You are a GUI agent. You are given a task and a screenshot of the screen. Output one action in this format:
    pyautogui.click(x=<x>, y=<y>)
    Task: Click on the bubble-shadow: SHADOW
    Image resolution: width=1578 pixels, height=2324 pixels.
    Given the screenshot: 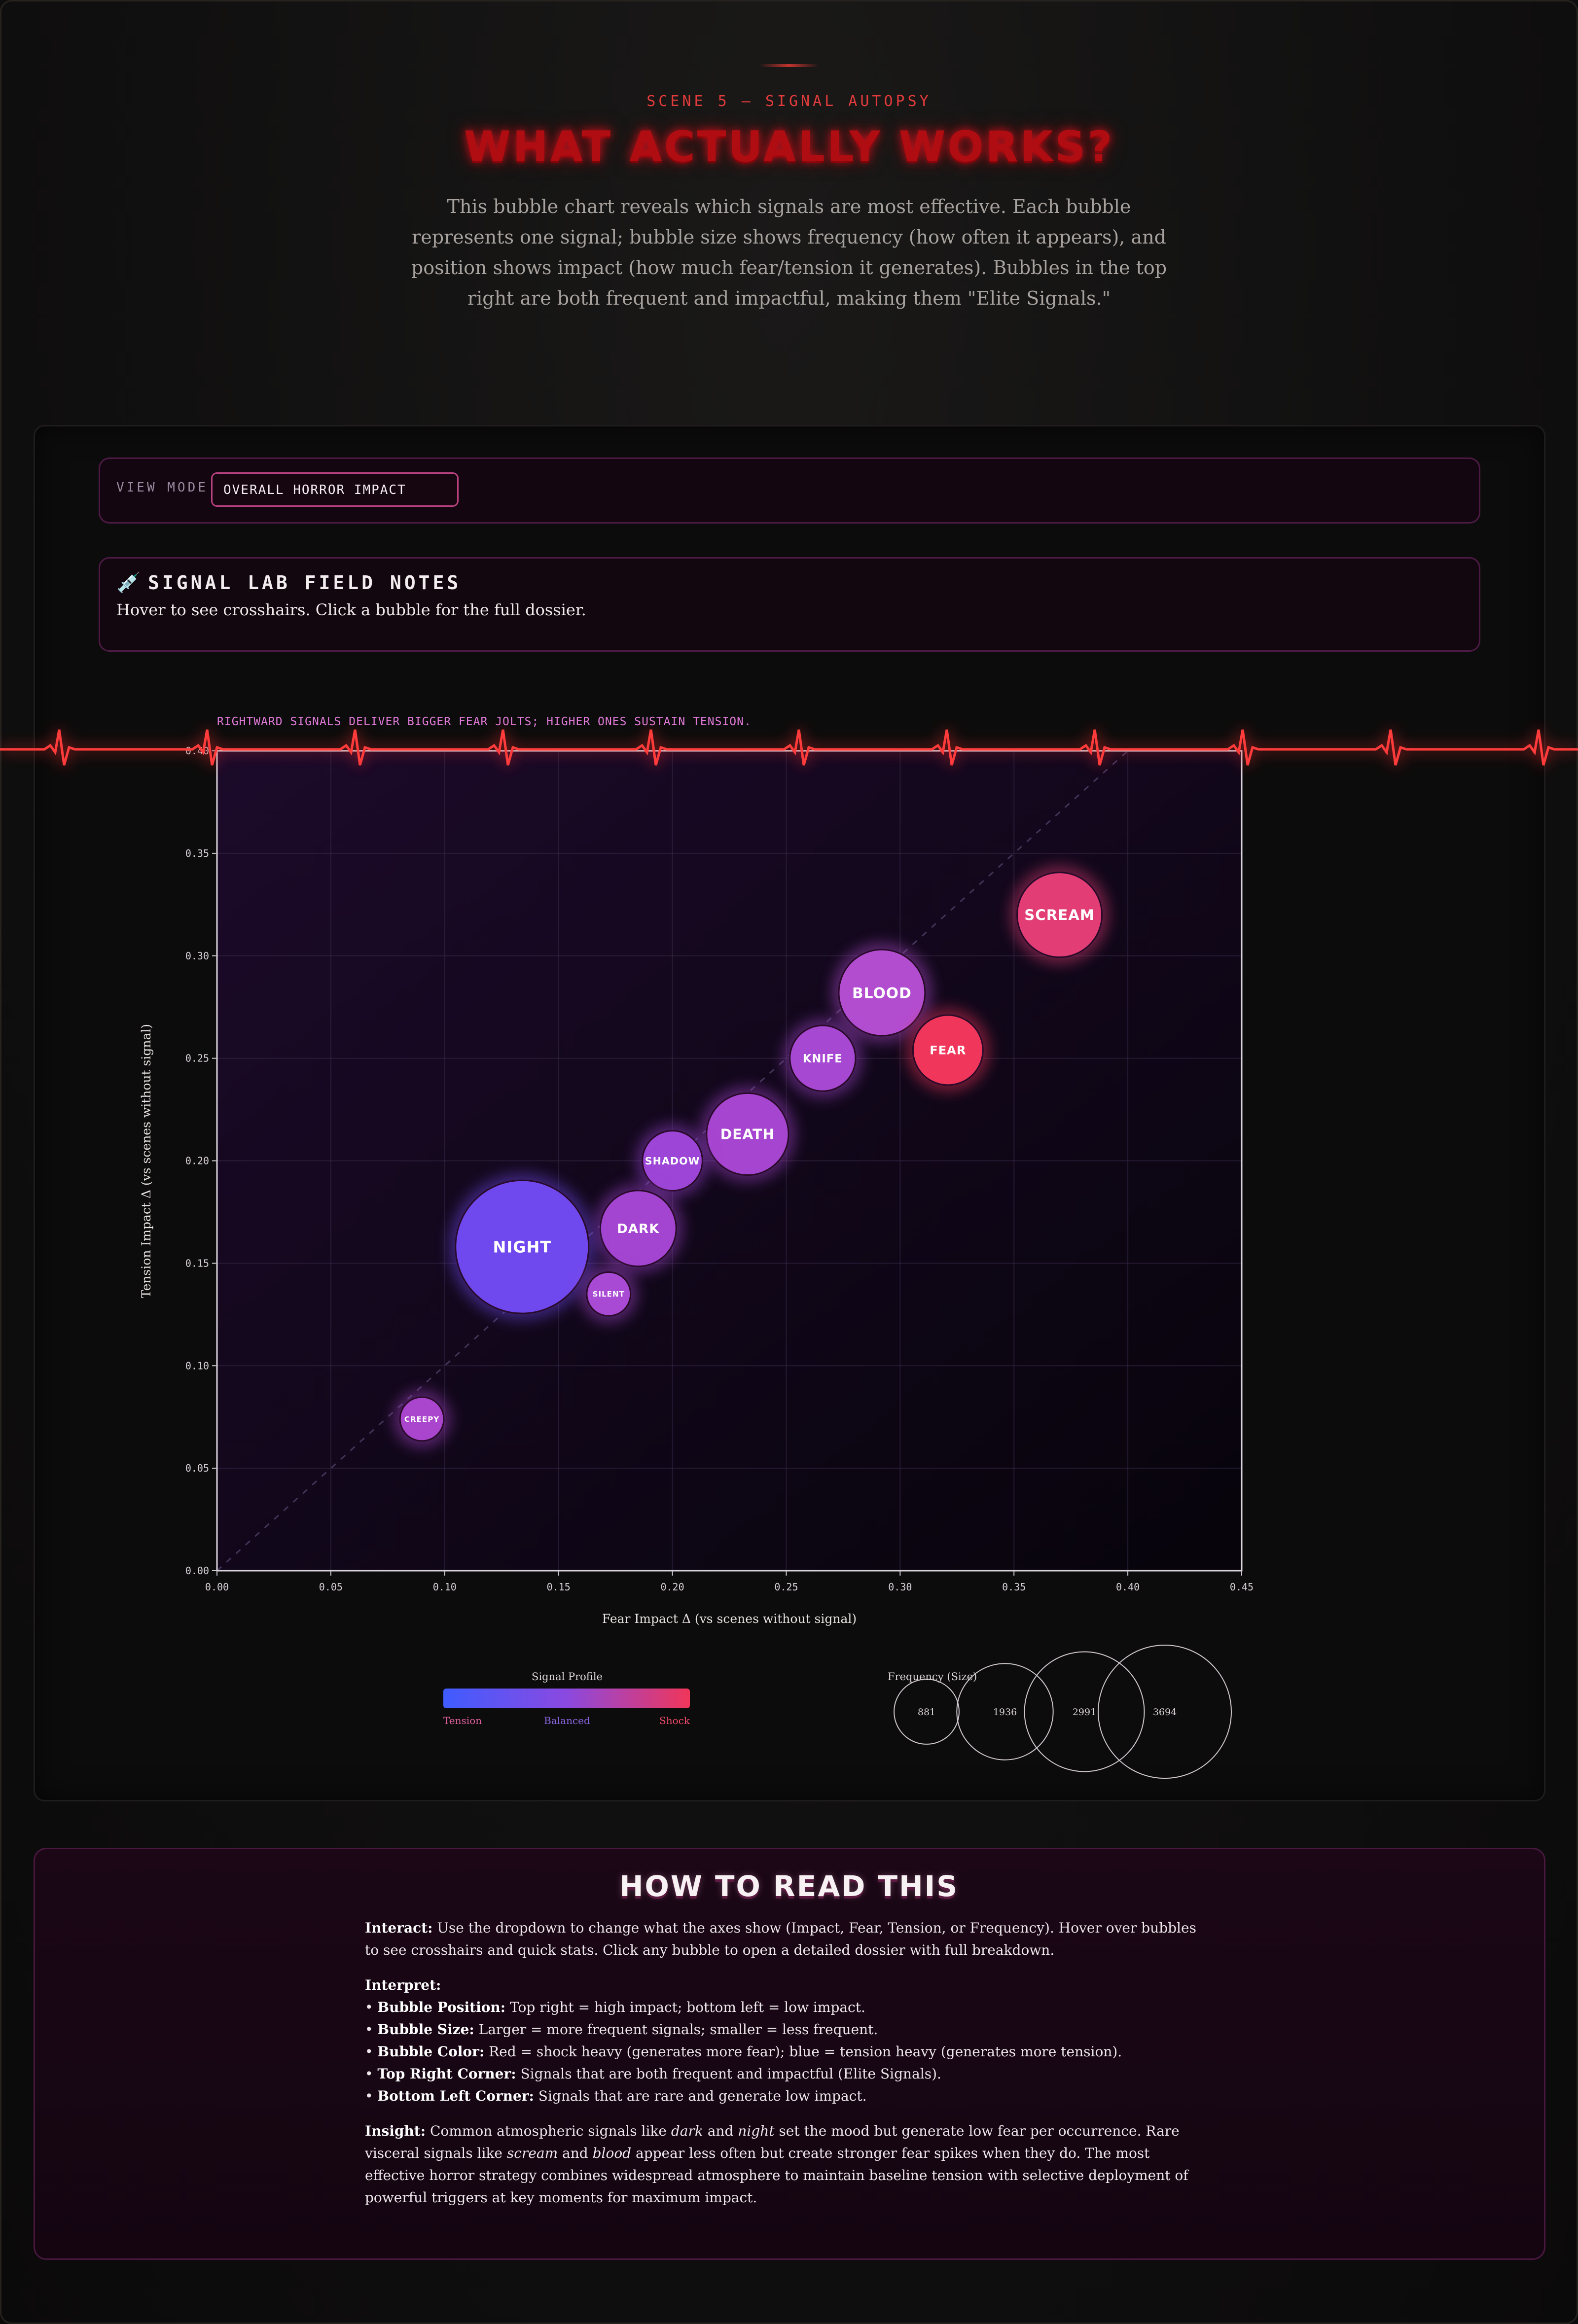 What is the action you would take?
    pyautogui.click(x=673, y=1161)
    